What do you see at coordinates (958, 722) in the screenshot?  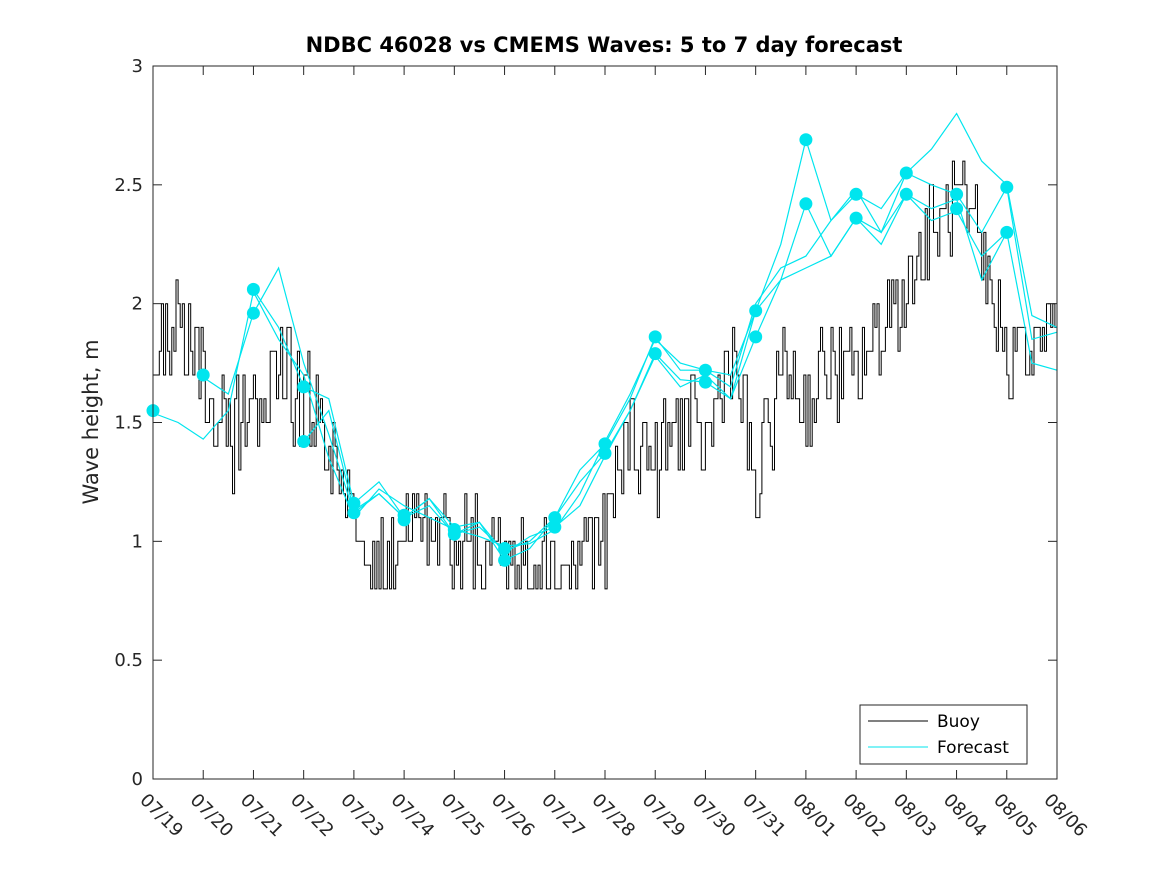 I see `legend-buoy-label: Buoy` at bounding box center [958, 722].